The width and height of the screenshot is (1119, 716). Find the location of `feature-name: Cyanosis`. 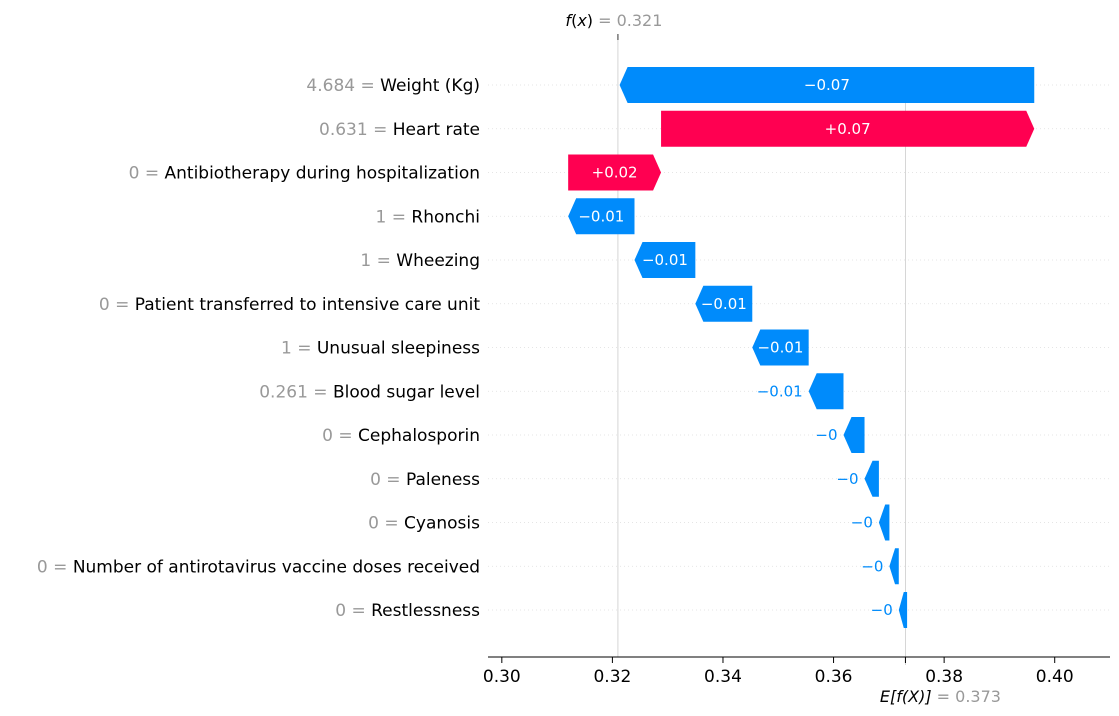

feature-name: Cyanosis is located at coordinates (442, 524).